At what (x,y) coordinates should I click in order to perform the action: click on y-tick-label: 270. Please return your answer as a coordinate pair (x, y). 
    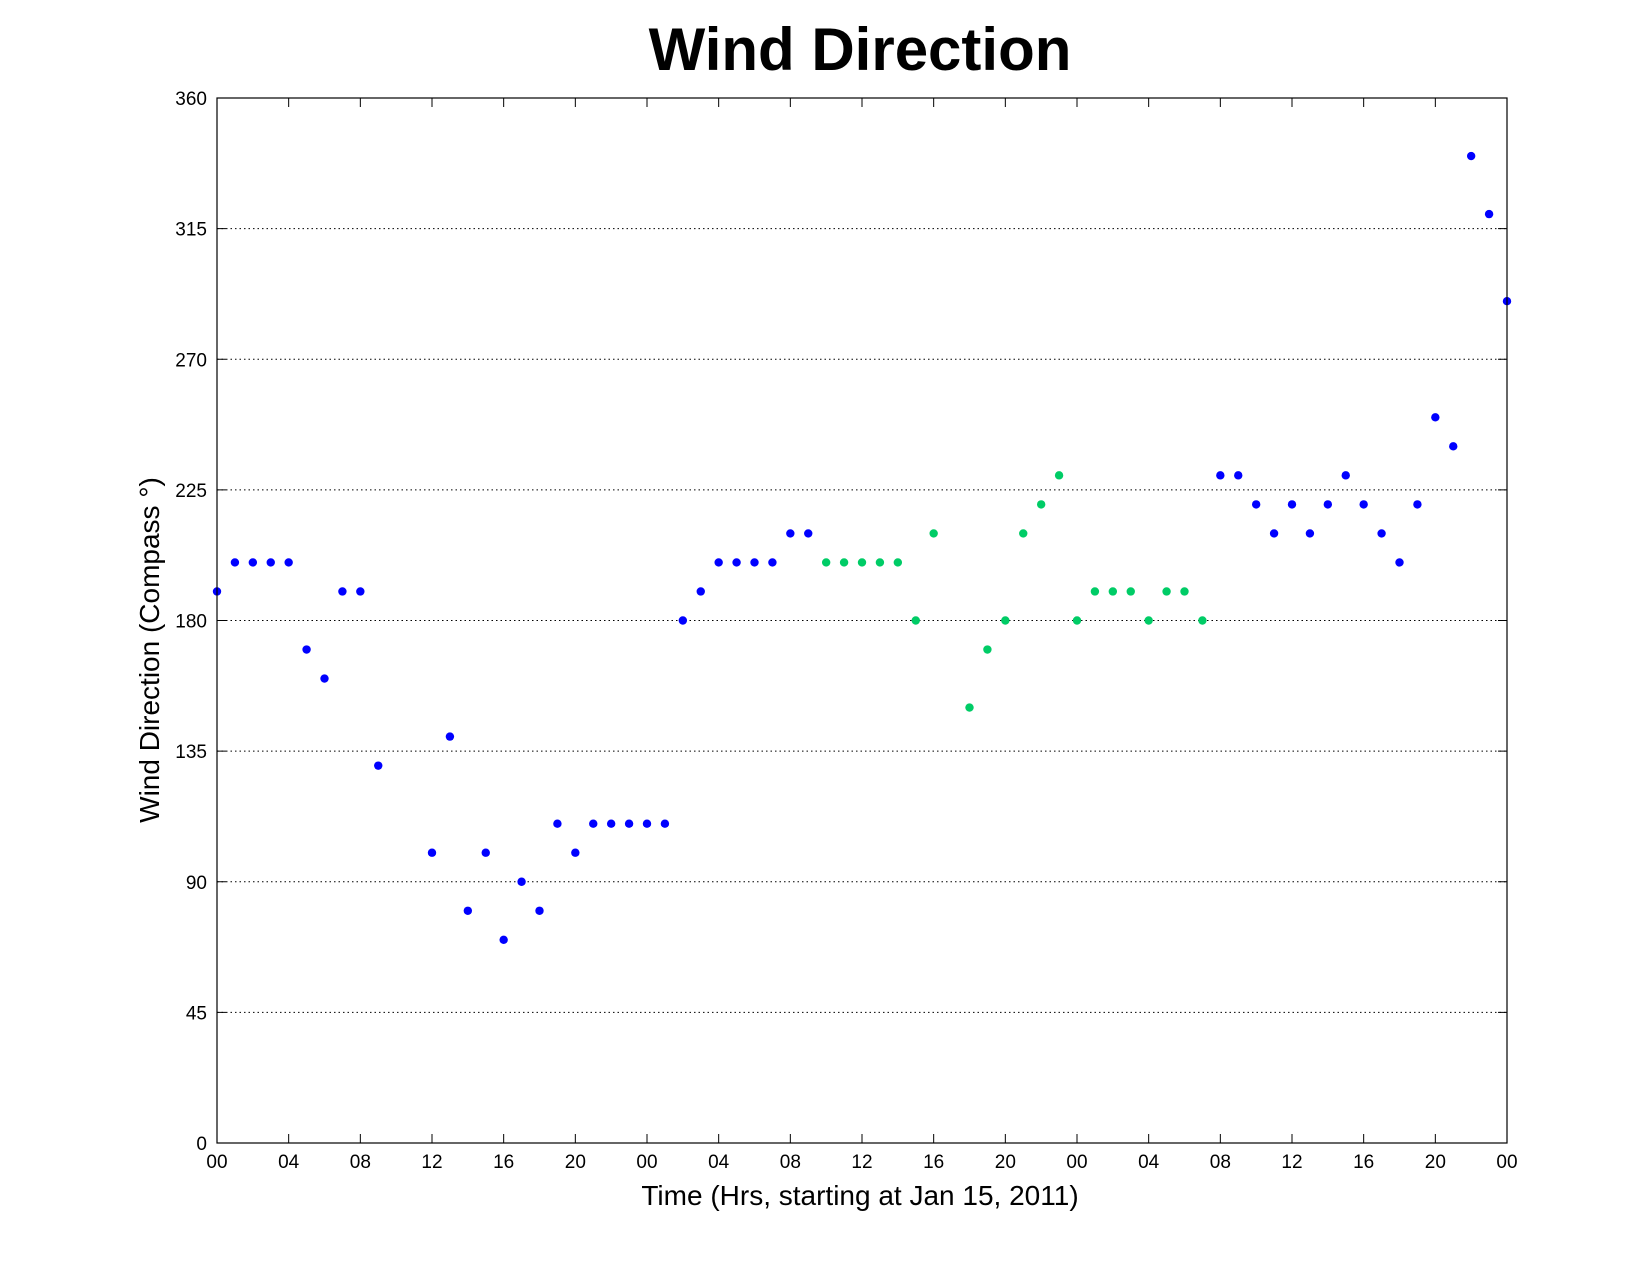
    Looking at the image, I should click on (191, 360).